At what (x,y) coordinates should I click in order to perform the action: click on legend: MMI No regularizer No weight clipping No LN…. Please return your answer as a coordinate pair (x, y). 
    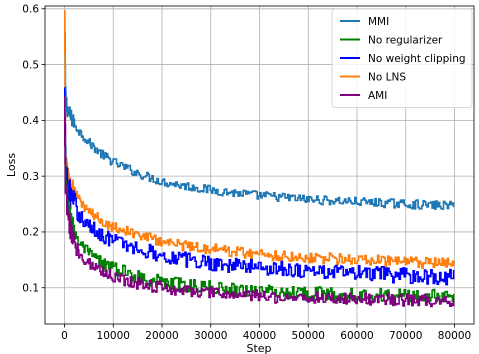
    Looking at the image, I should click on (402, 58).